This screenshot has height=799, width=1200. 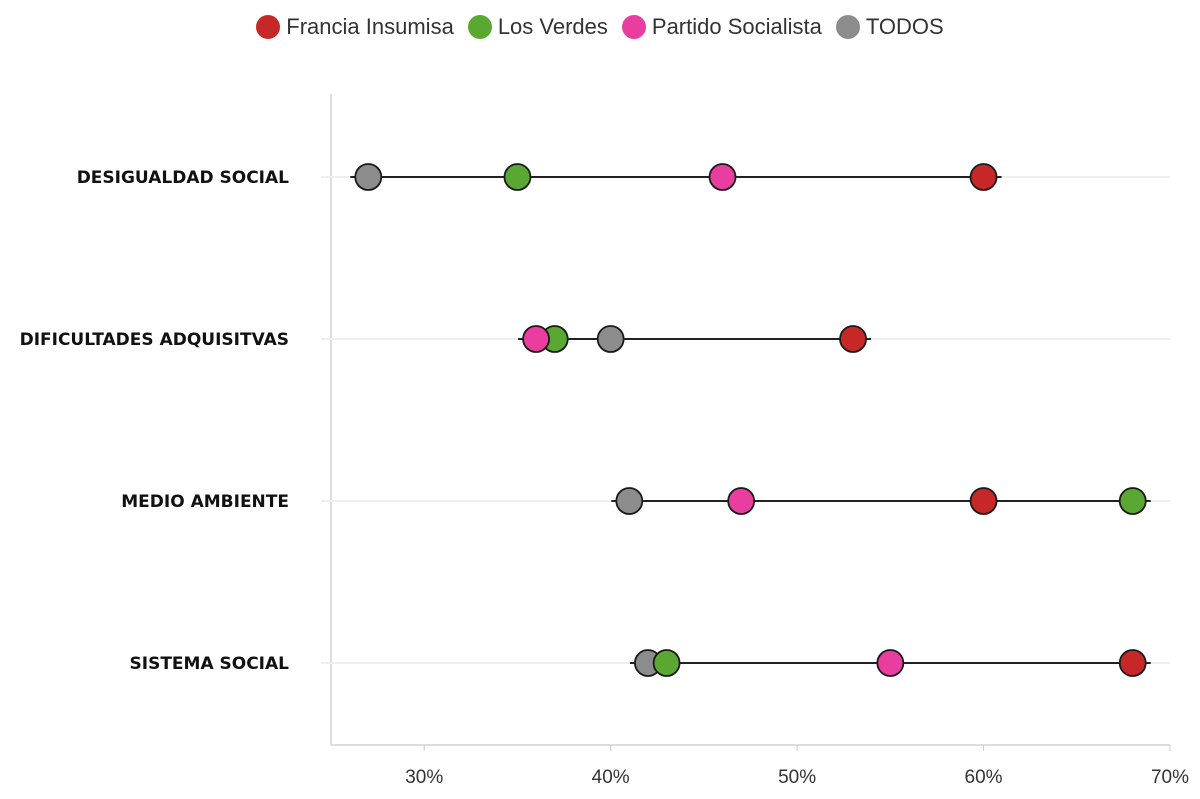 I want to click on x-tick-label: 40%, so click(x=611, y=777).